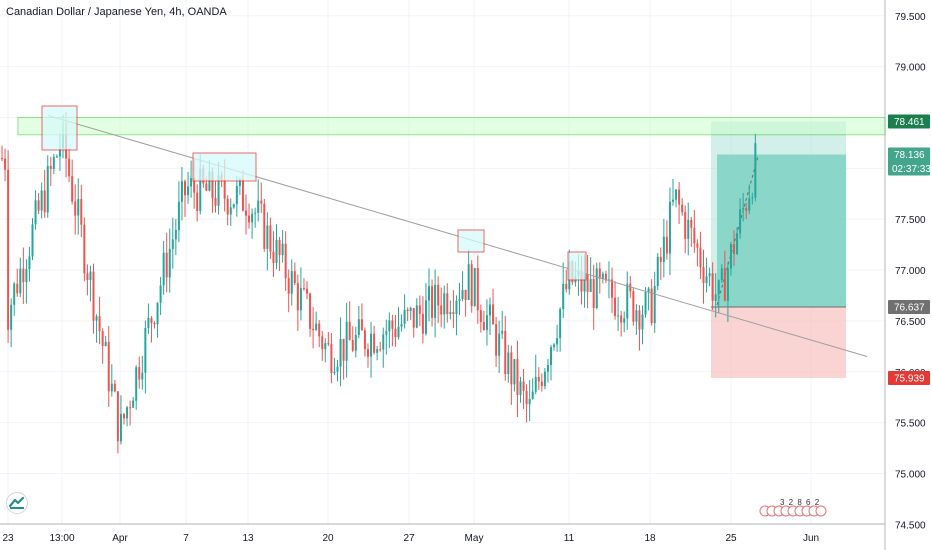  Describe the element at coordinates (17, 503) in the screenshot. I see `tradingview-logo-icon` at that location.